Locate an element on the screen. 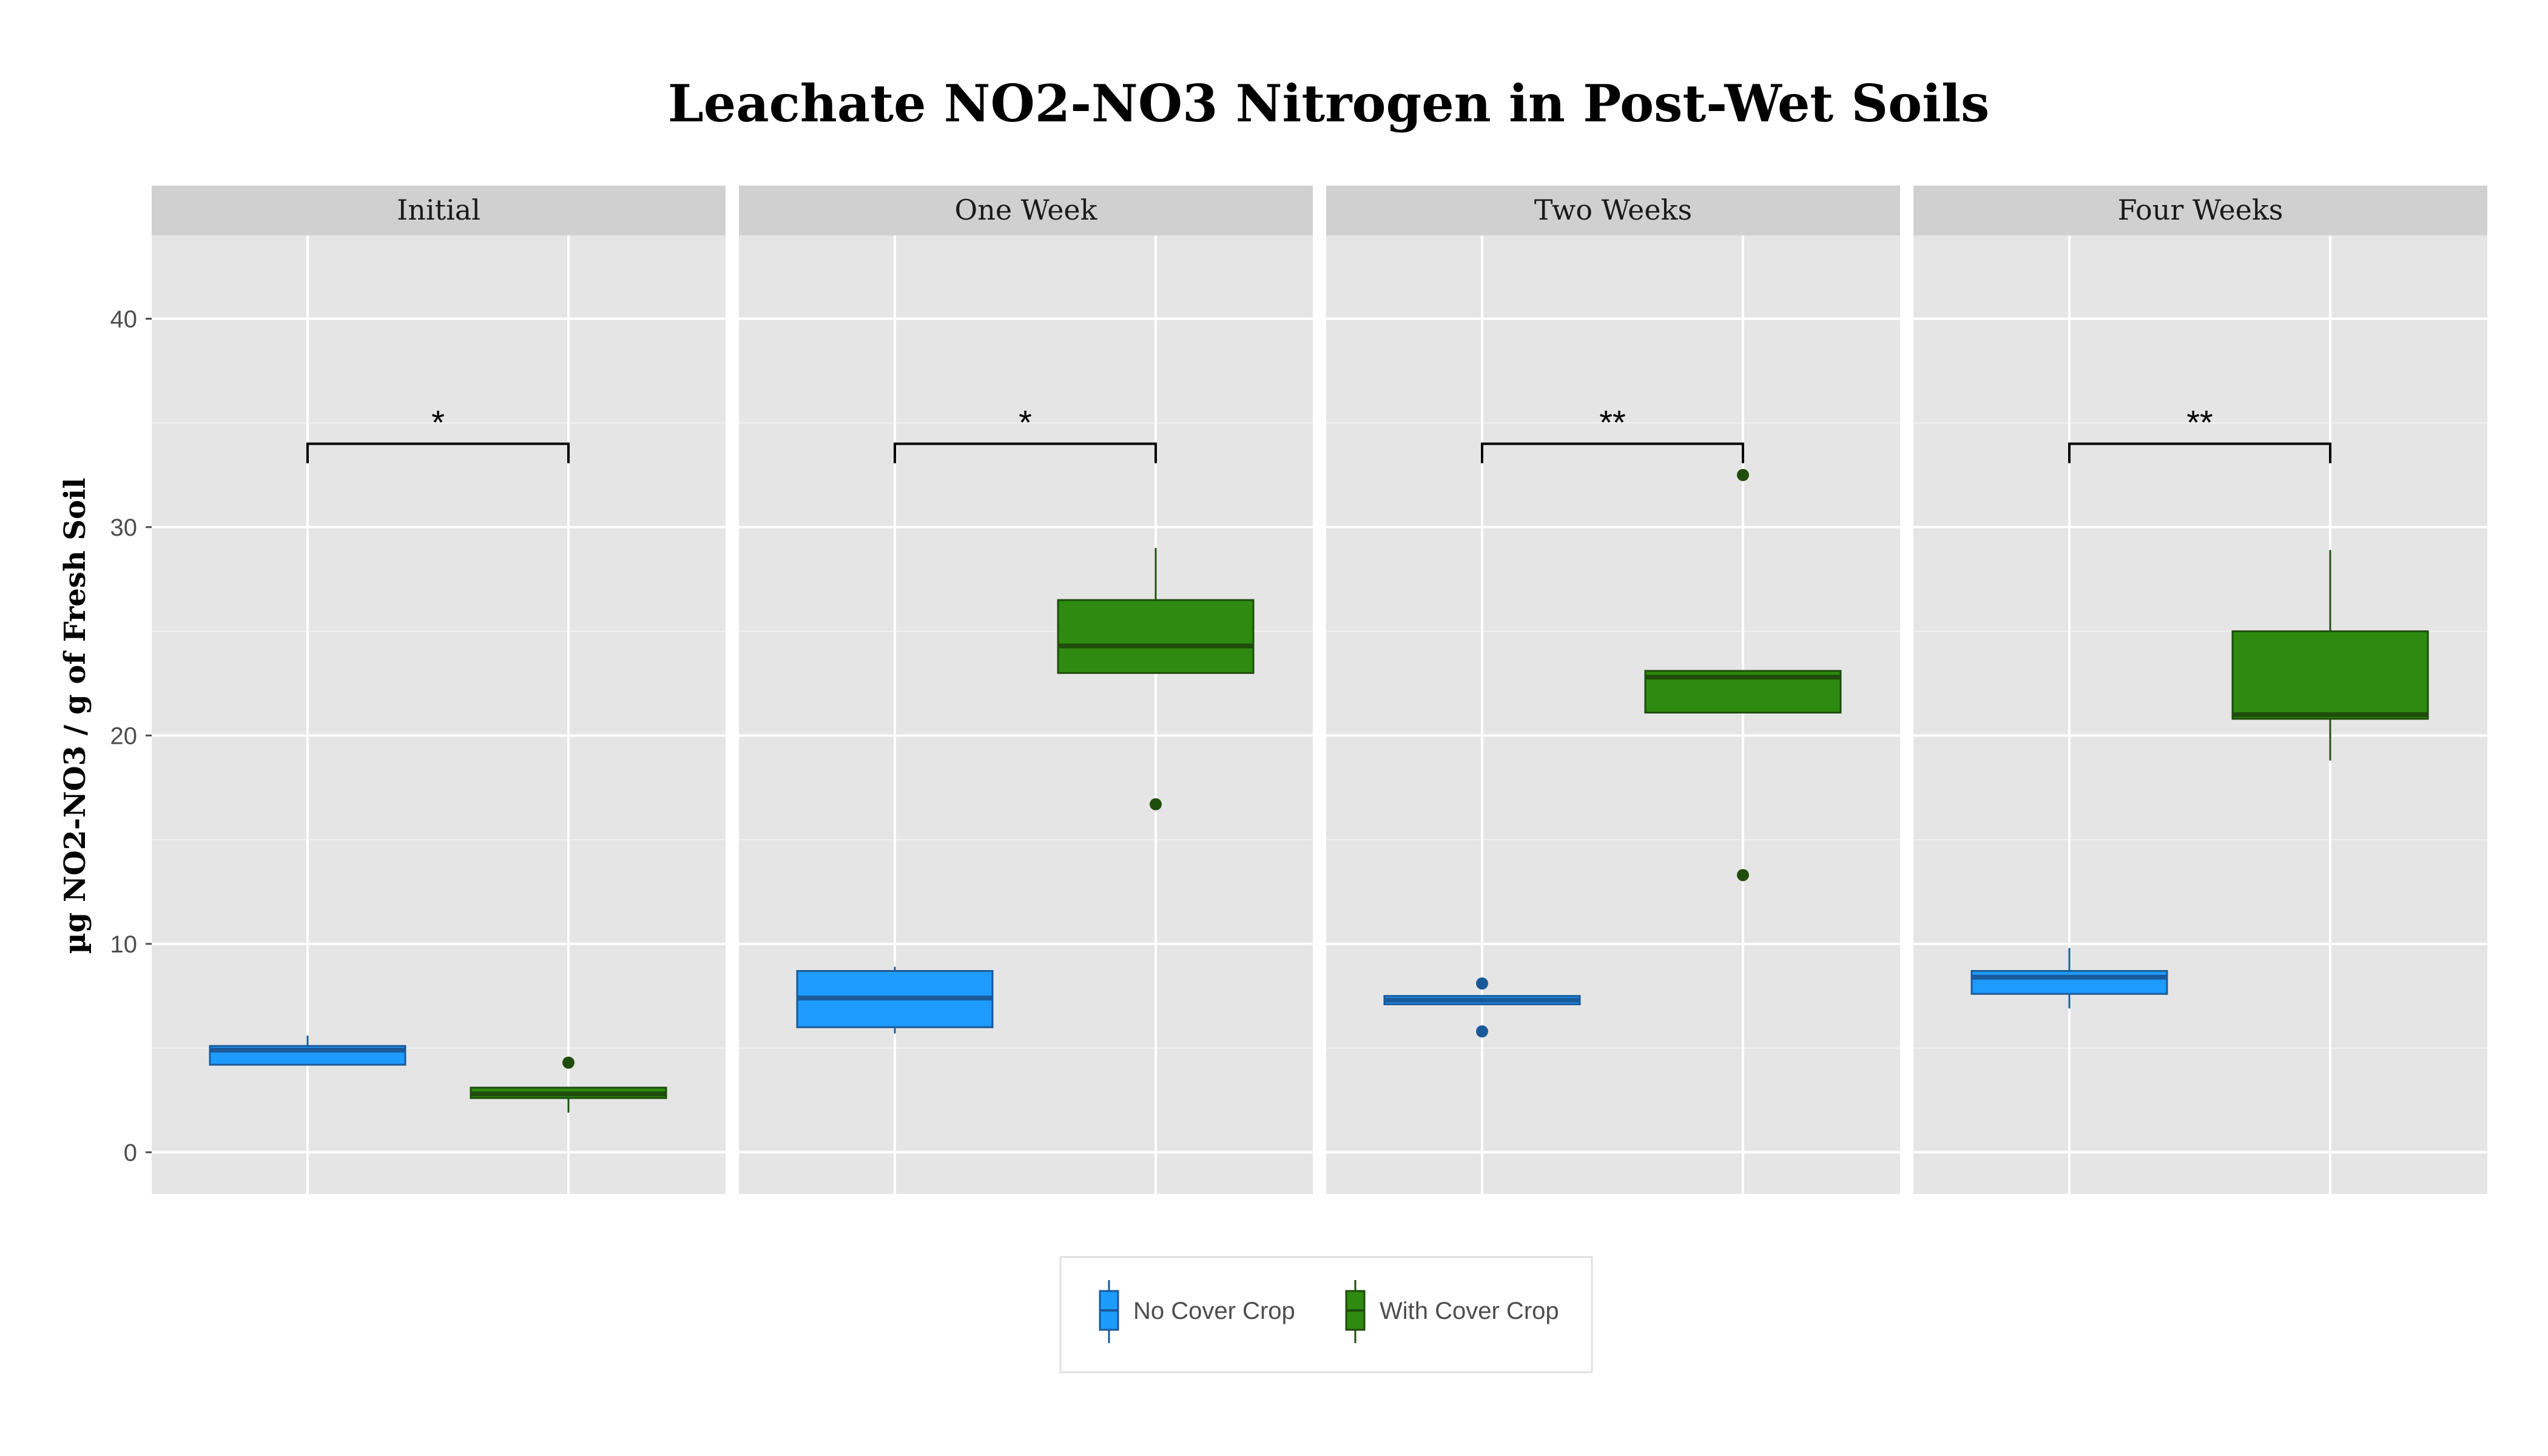 The width and height of the screenshot is (2548, 1456). legend: No Cover Crop With Cover Crop is located at coordinates (1326, 1314).